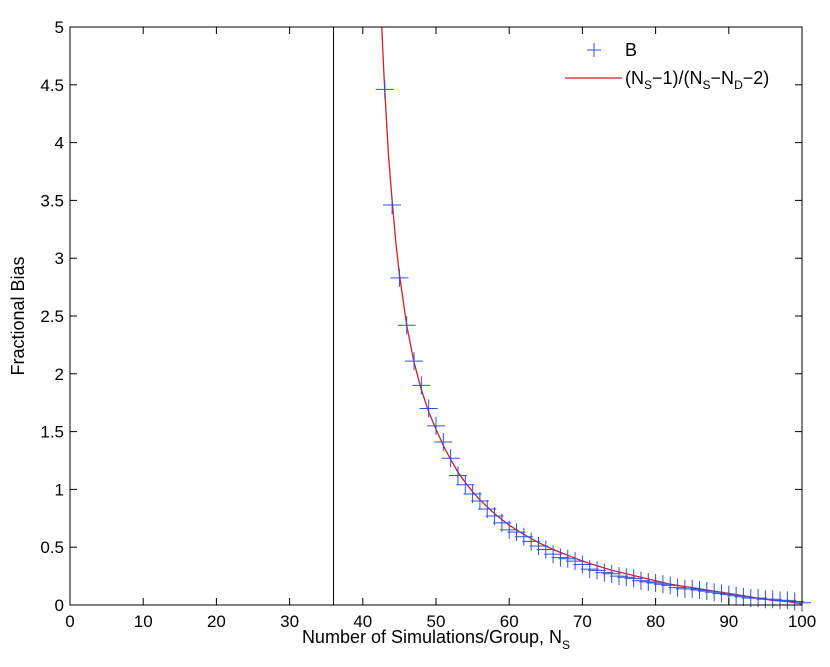 Image resolution: width=830 pixels, height=667 pixels. What do you see at coordinates (509, 621) in the screenshot?
I see `x-tick-label: 60` at bounding box center [509, 621].